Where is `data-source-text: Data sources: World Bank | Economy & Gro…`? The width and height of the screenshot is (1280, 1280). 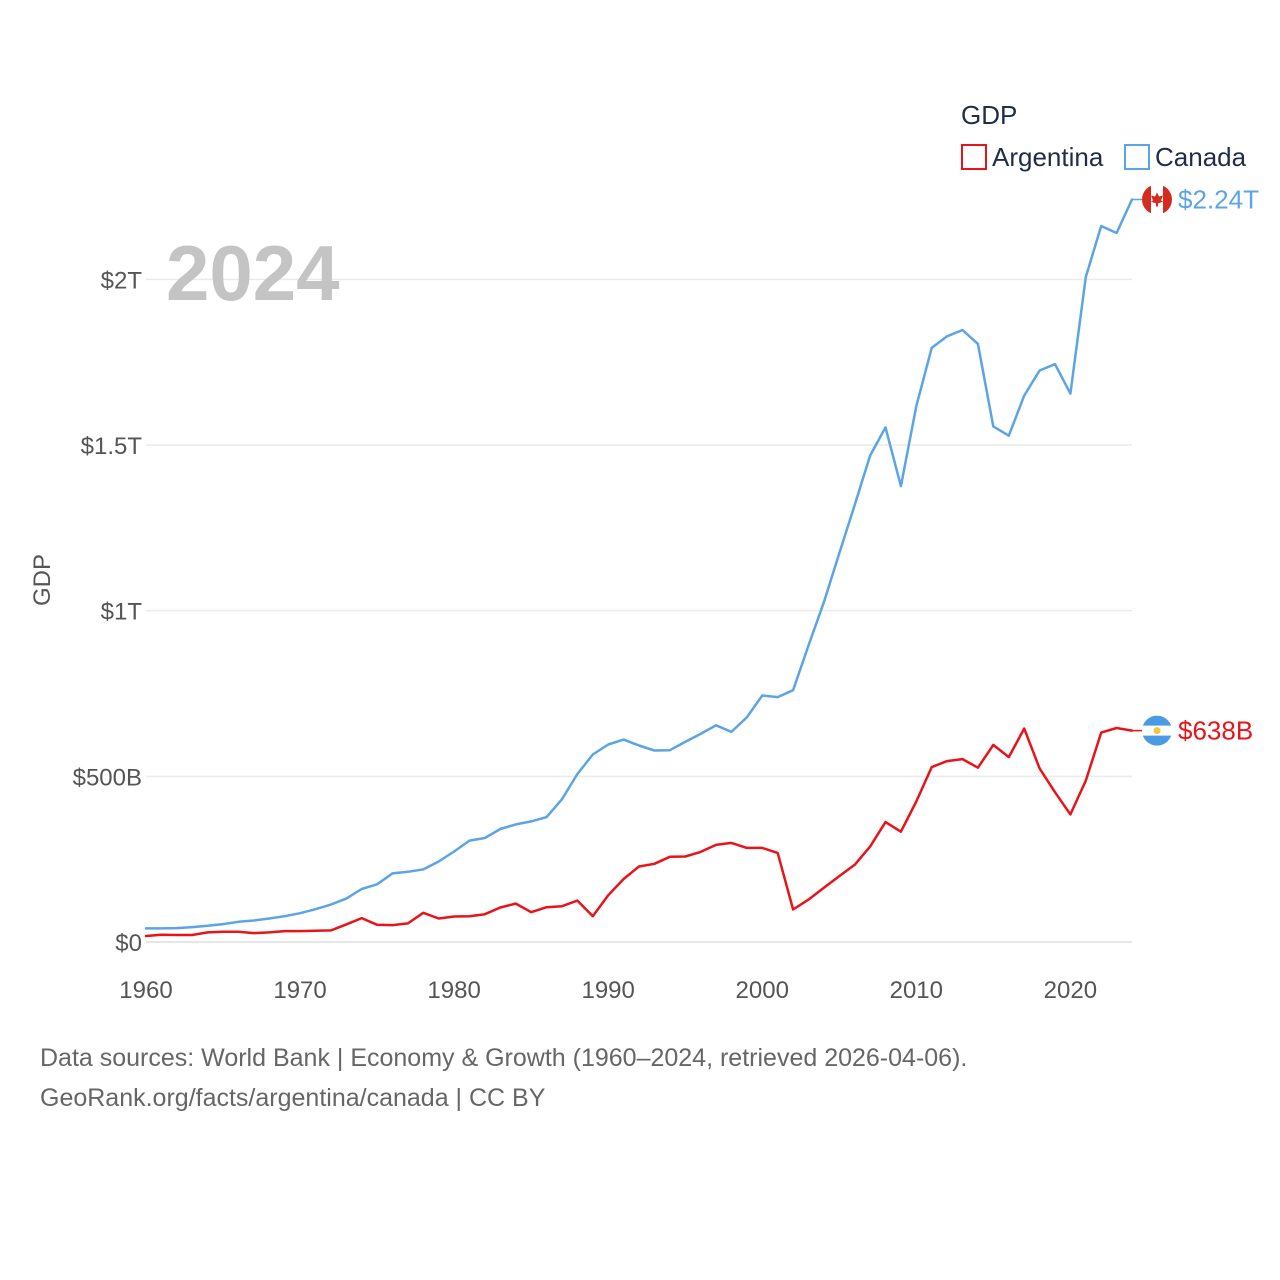
data-source-text: Data sources: World Bank | Economy & Gro… is located at coordinates (504, 1058).